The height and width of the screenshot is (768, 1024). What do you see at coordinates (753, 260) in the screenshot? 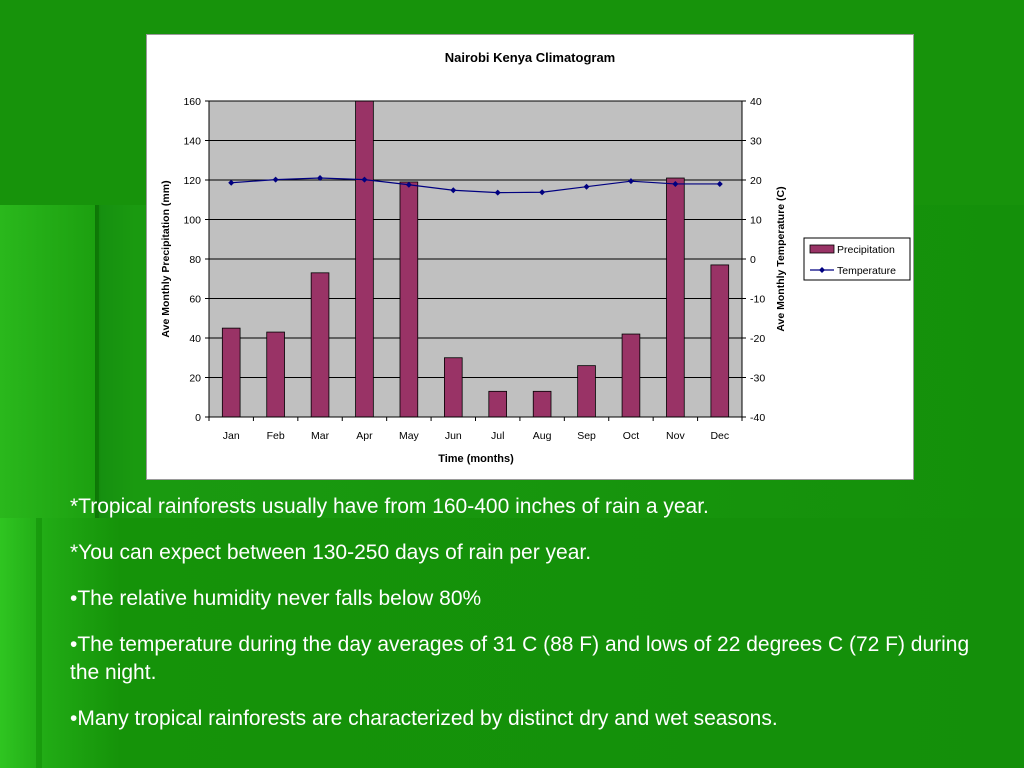
I see `y2-tick-label: 0` at bounding box center [753, 260].